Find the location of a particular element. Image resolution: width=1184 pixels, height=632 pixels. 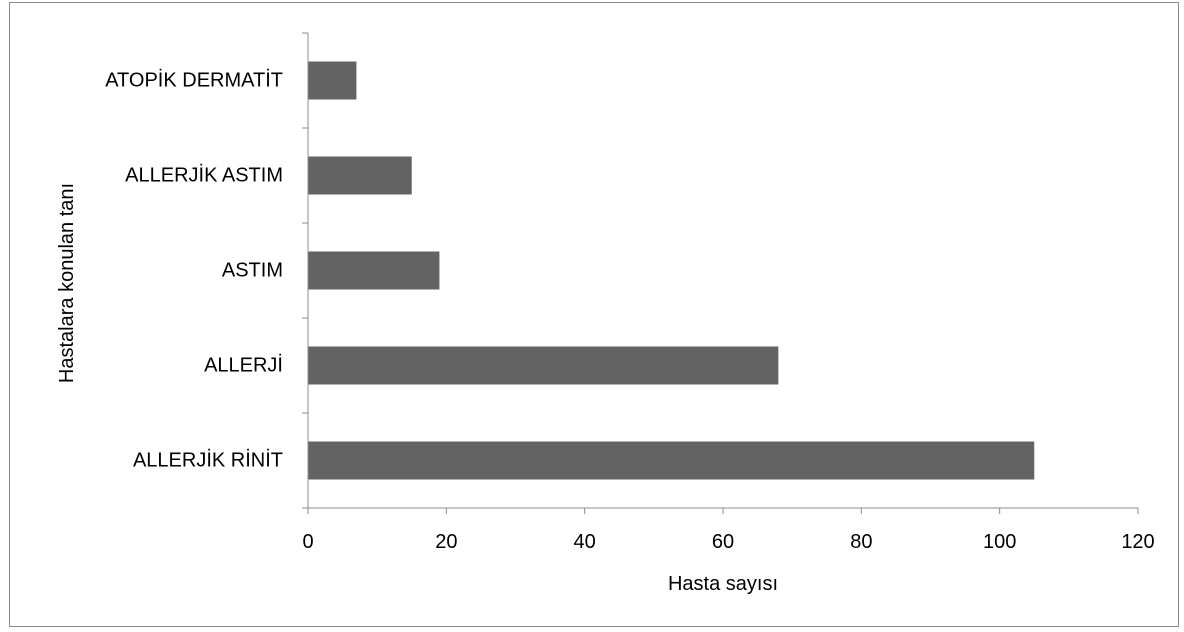

x-tick-label: 20 is located at coordinates (446, 542).